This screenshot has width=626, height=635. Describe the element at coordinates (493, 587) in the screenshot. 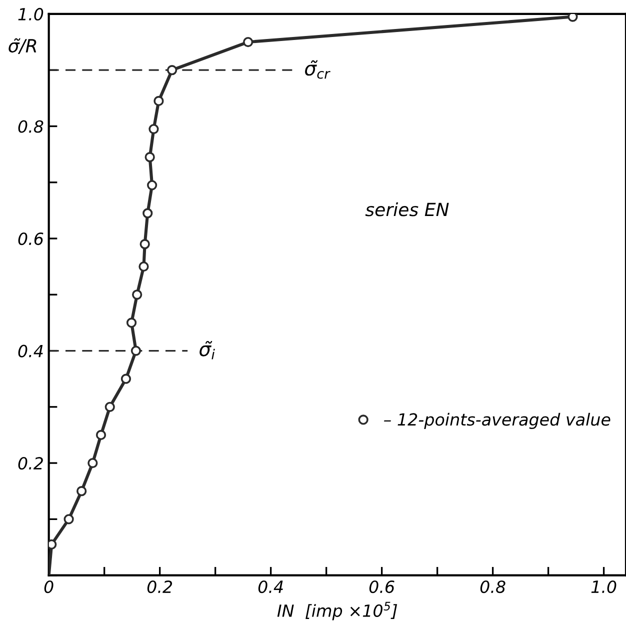

I see `x-tick-label: 0.8` at that location.